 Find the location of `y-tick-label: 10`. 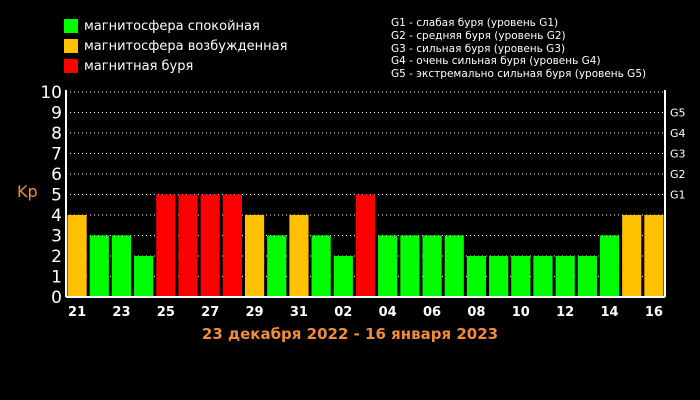

y-tick-label: 10 is located at coordinates (51, 93).